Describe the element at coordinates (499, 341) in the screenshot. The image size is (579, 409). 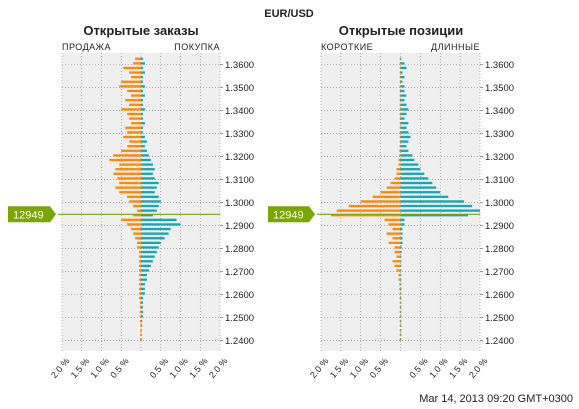
I see `y-tick-label: 1.2400` at that location.